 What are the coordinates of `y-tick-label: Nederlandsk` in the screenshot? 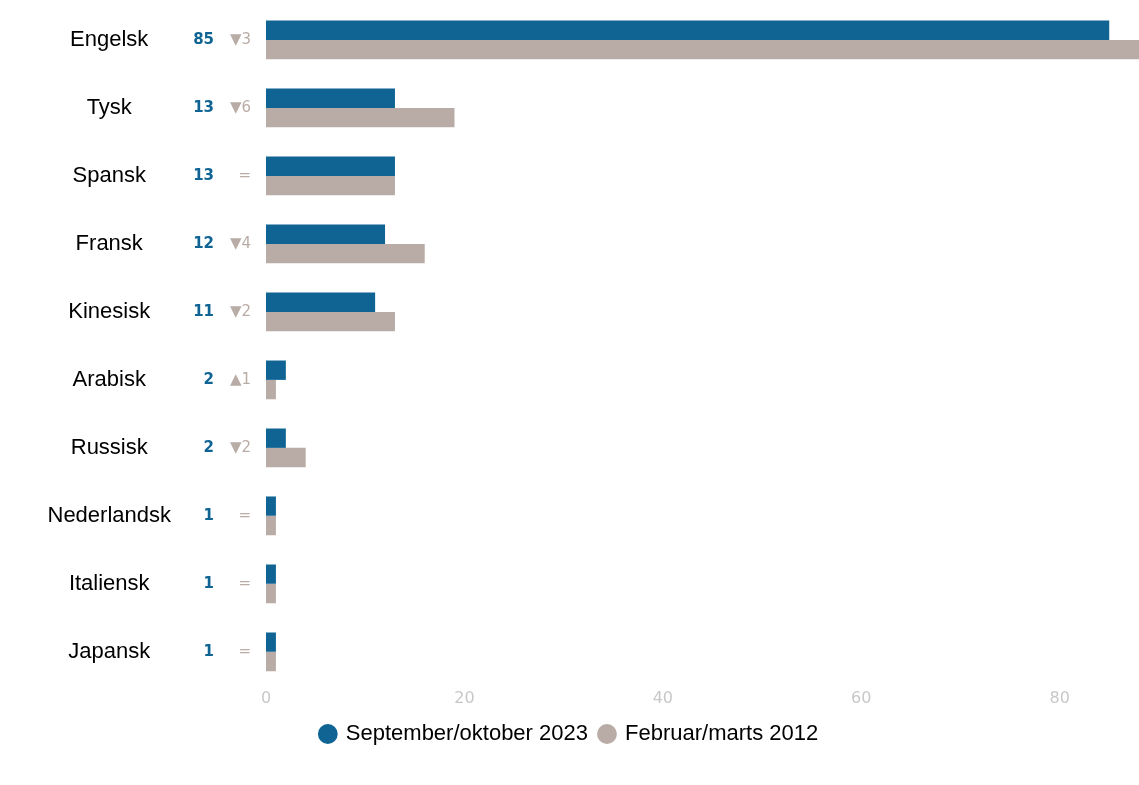 It's located at (109, 514).